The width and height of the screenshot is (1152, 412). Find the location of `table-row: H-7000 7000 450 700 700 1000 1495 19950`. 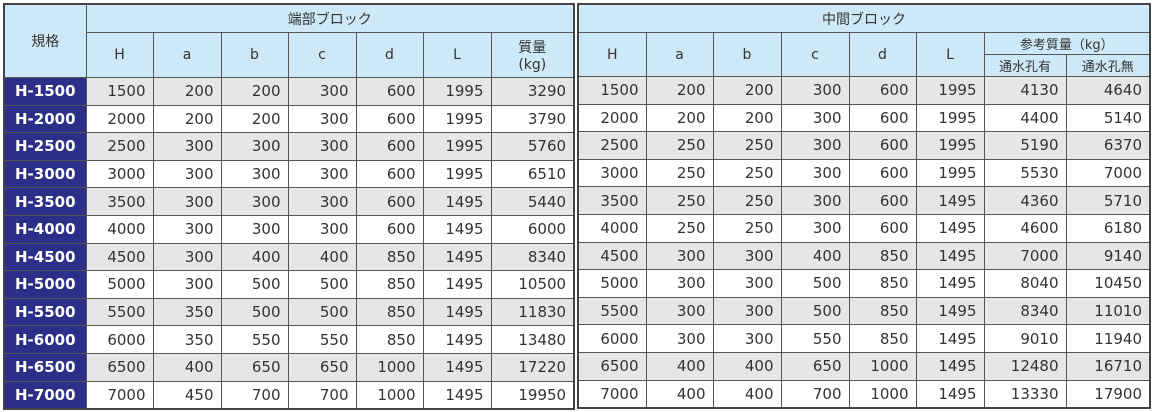

table-row: H-7000 7000 450 700 700 1000 1495 19950 is located at coordinates (289, 395).